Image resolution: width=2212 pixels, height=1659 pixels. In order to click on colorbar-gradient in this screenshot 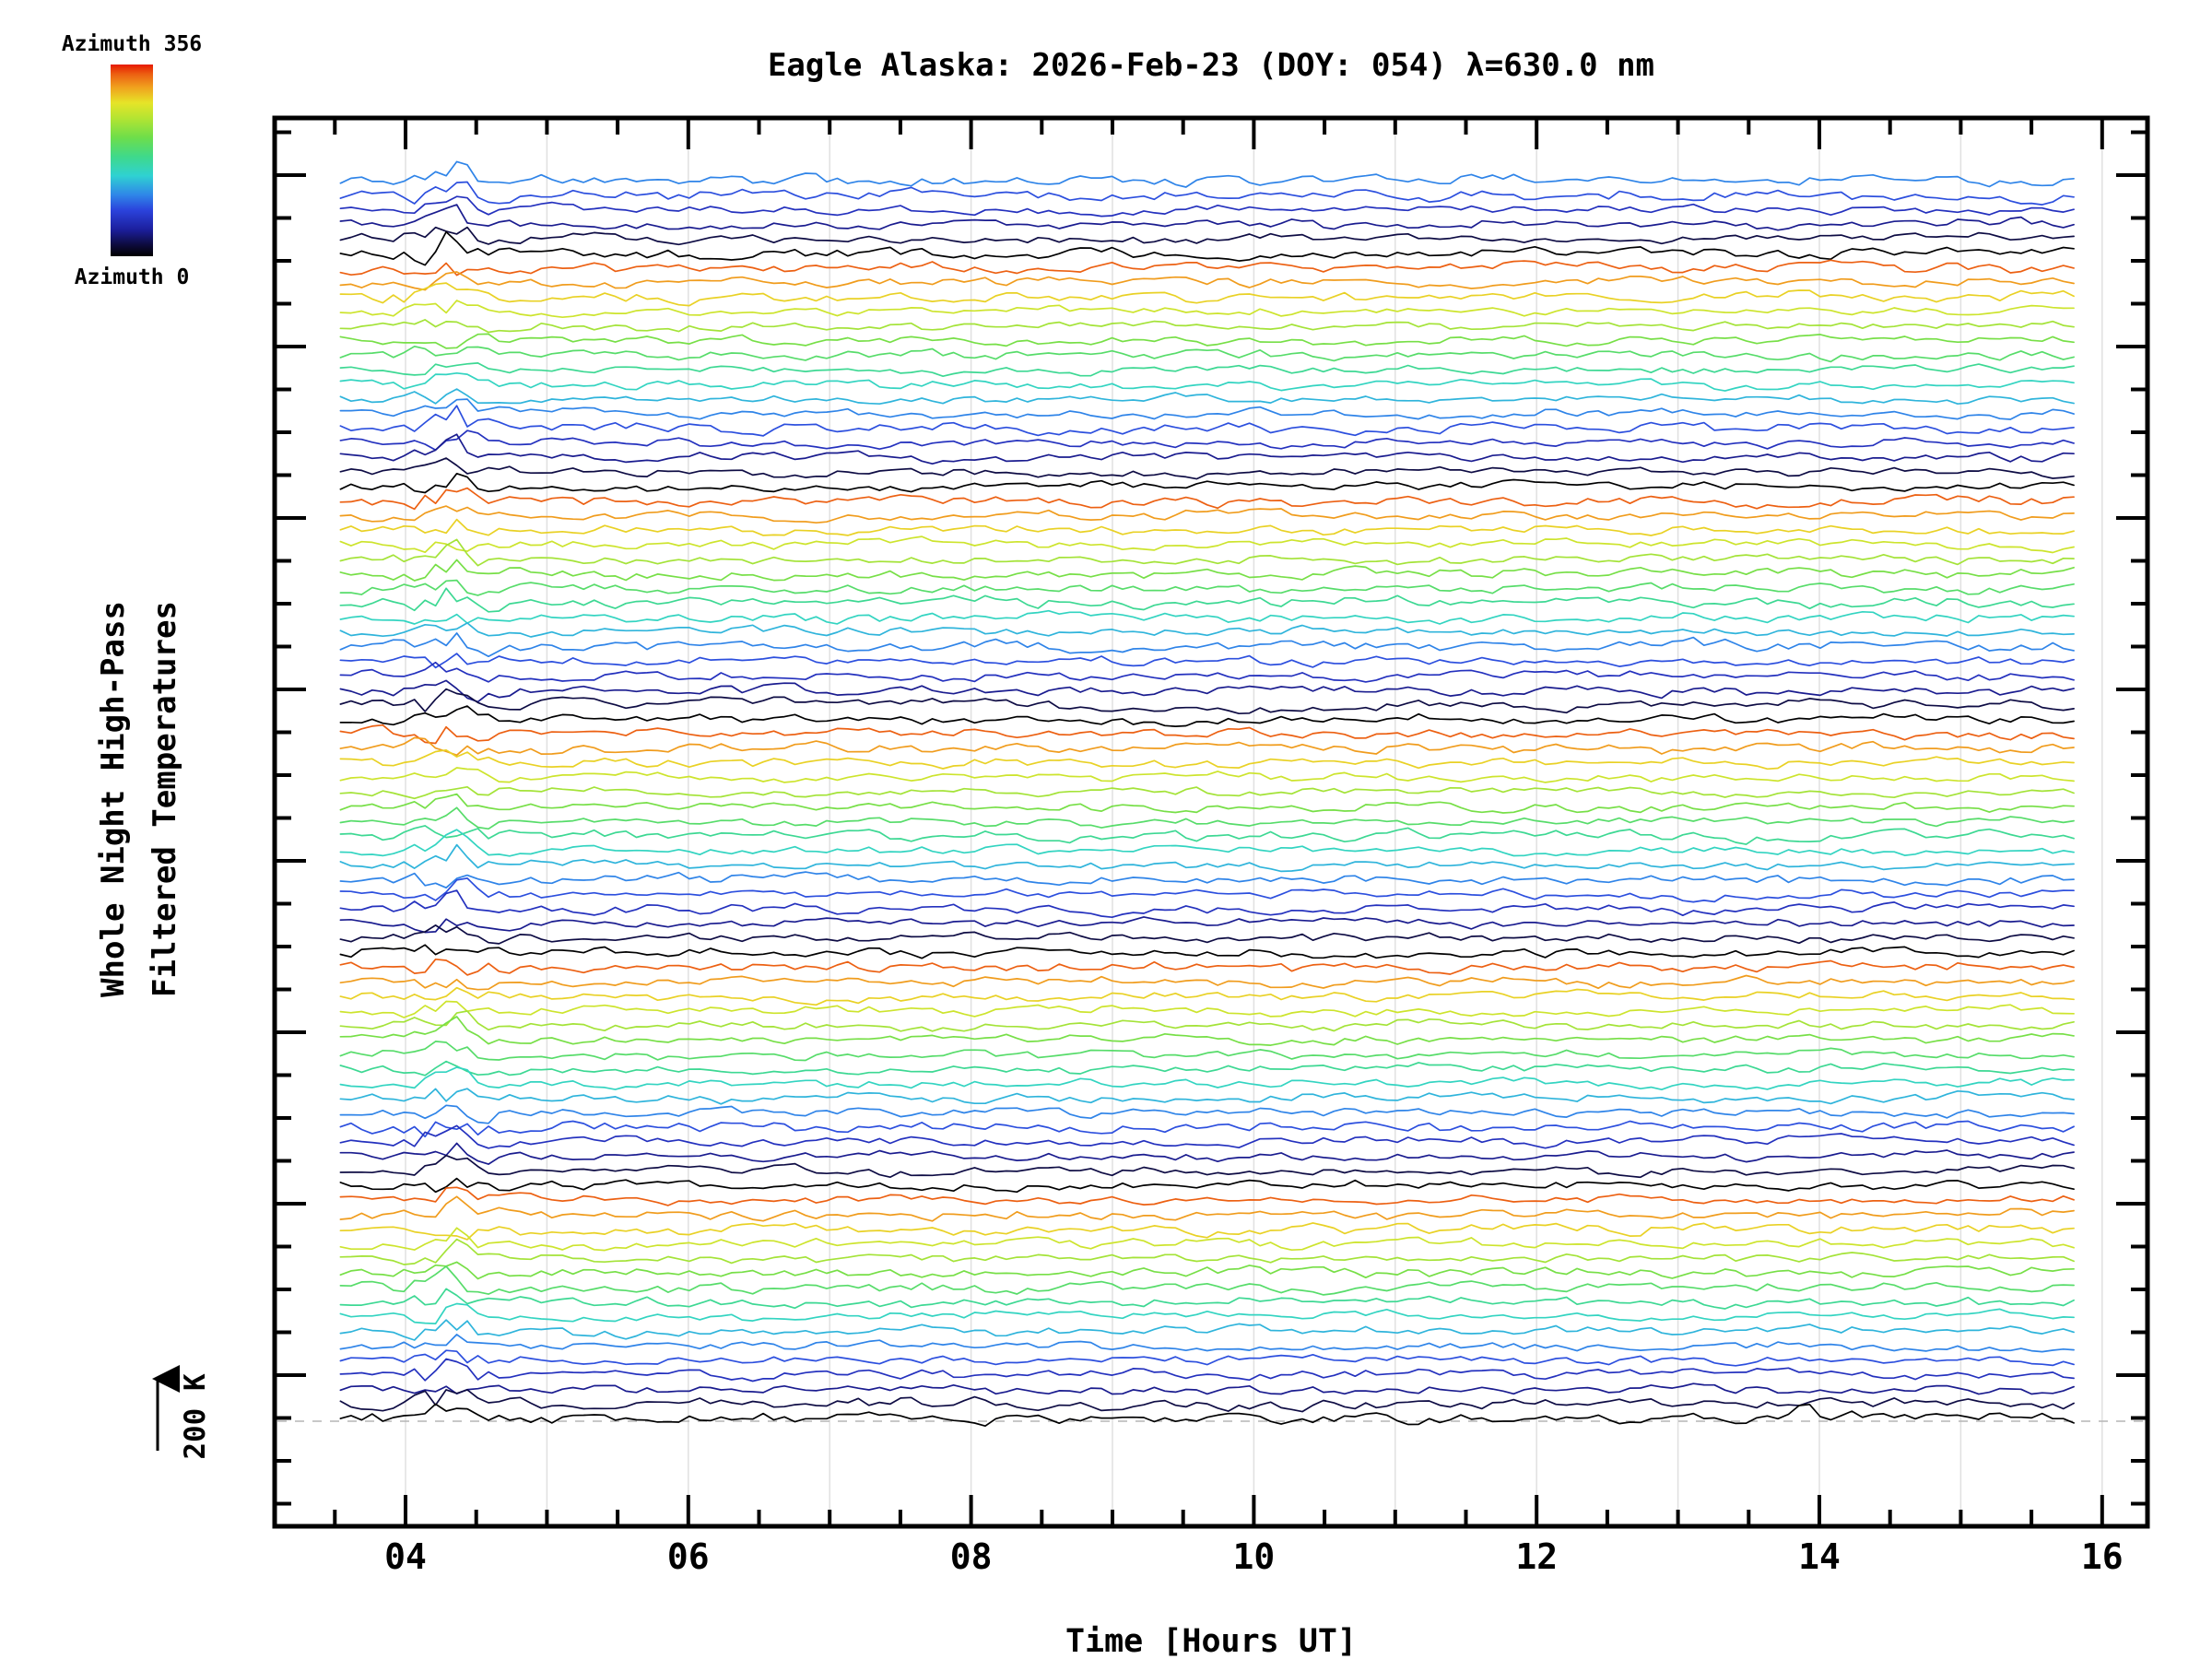, I will do `click(132, 160)`.